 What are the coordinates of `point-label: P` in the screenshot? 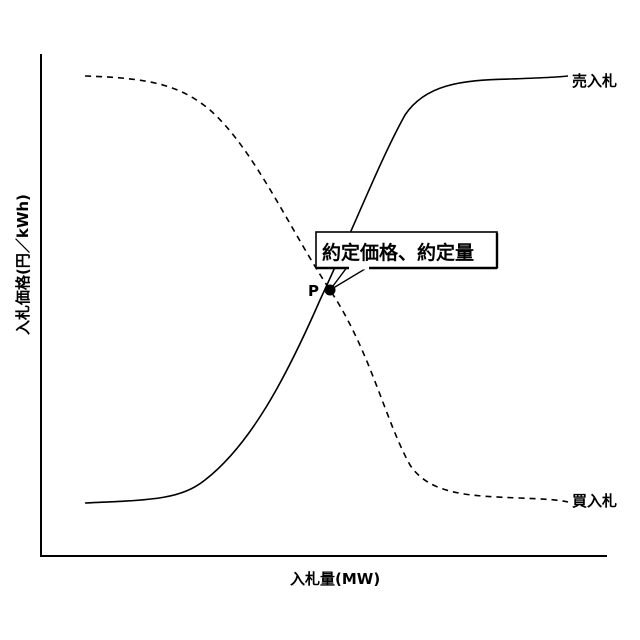 It's located at (313, 291).